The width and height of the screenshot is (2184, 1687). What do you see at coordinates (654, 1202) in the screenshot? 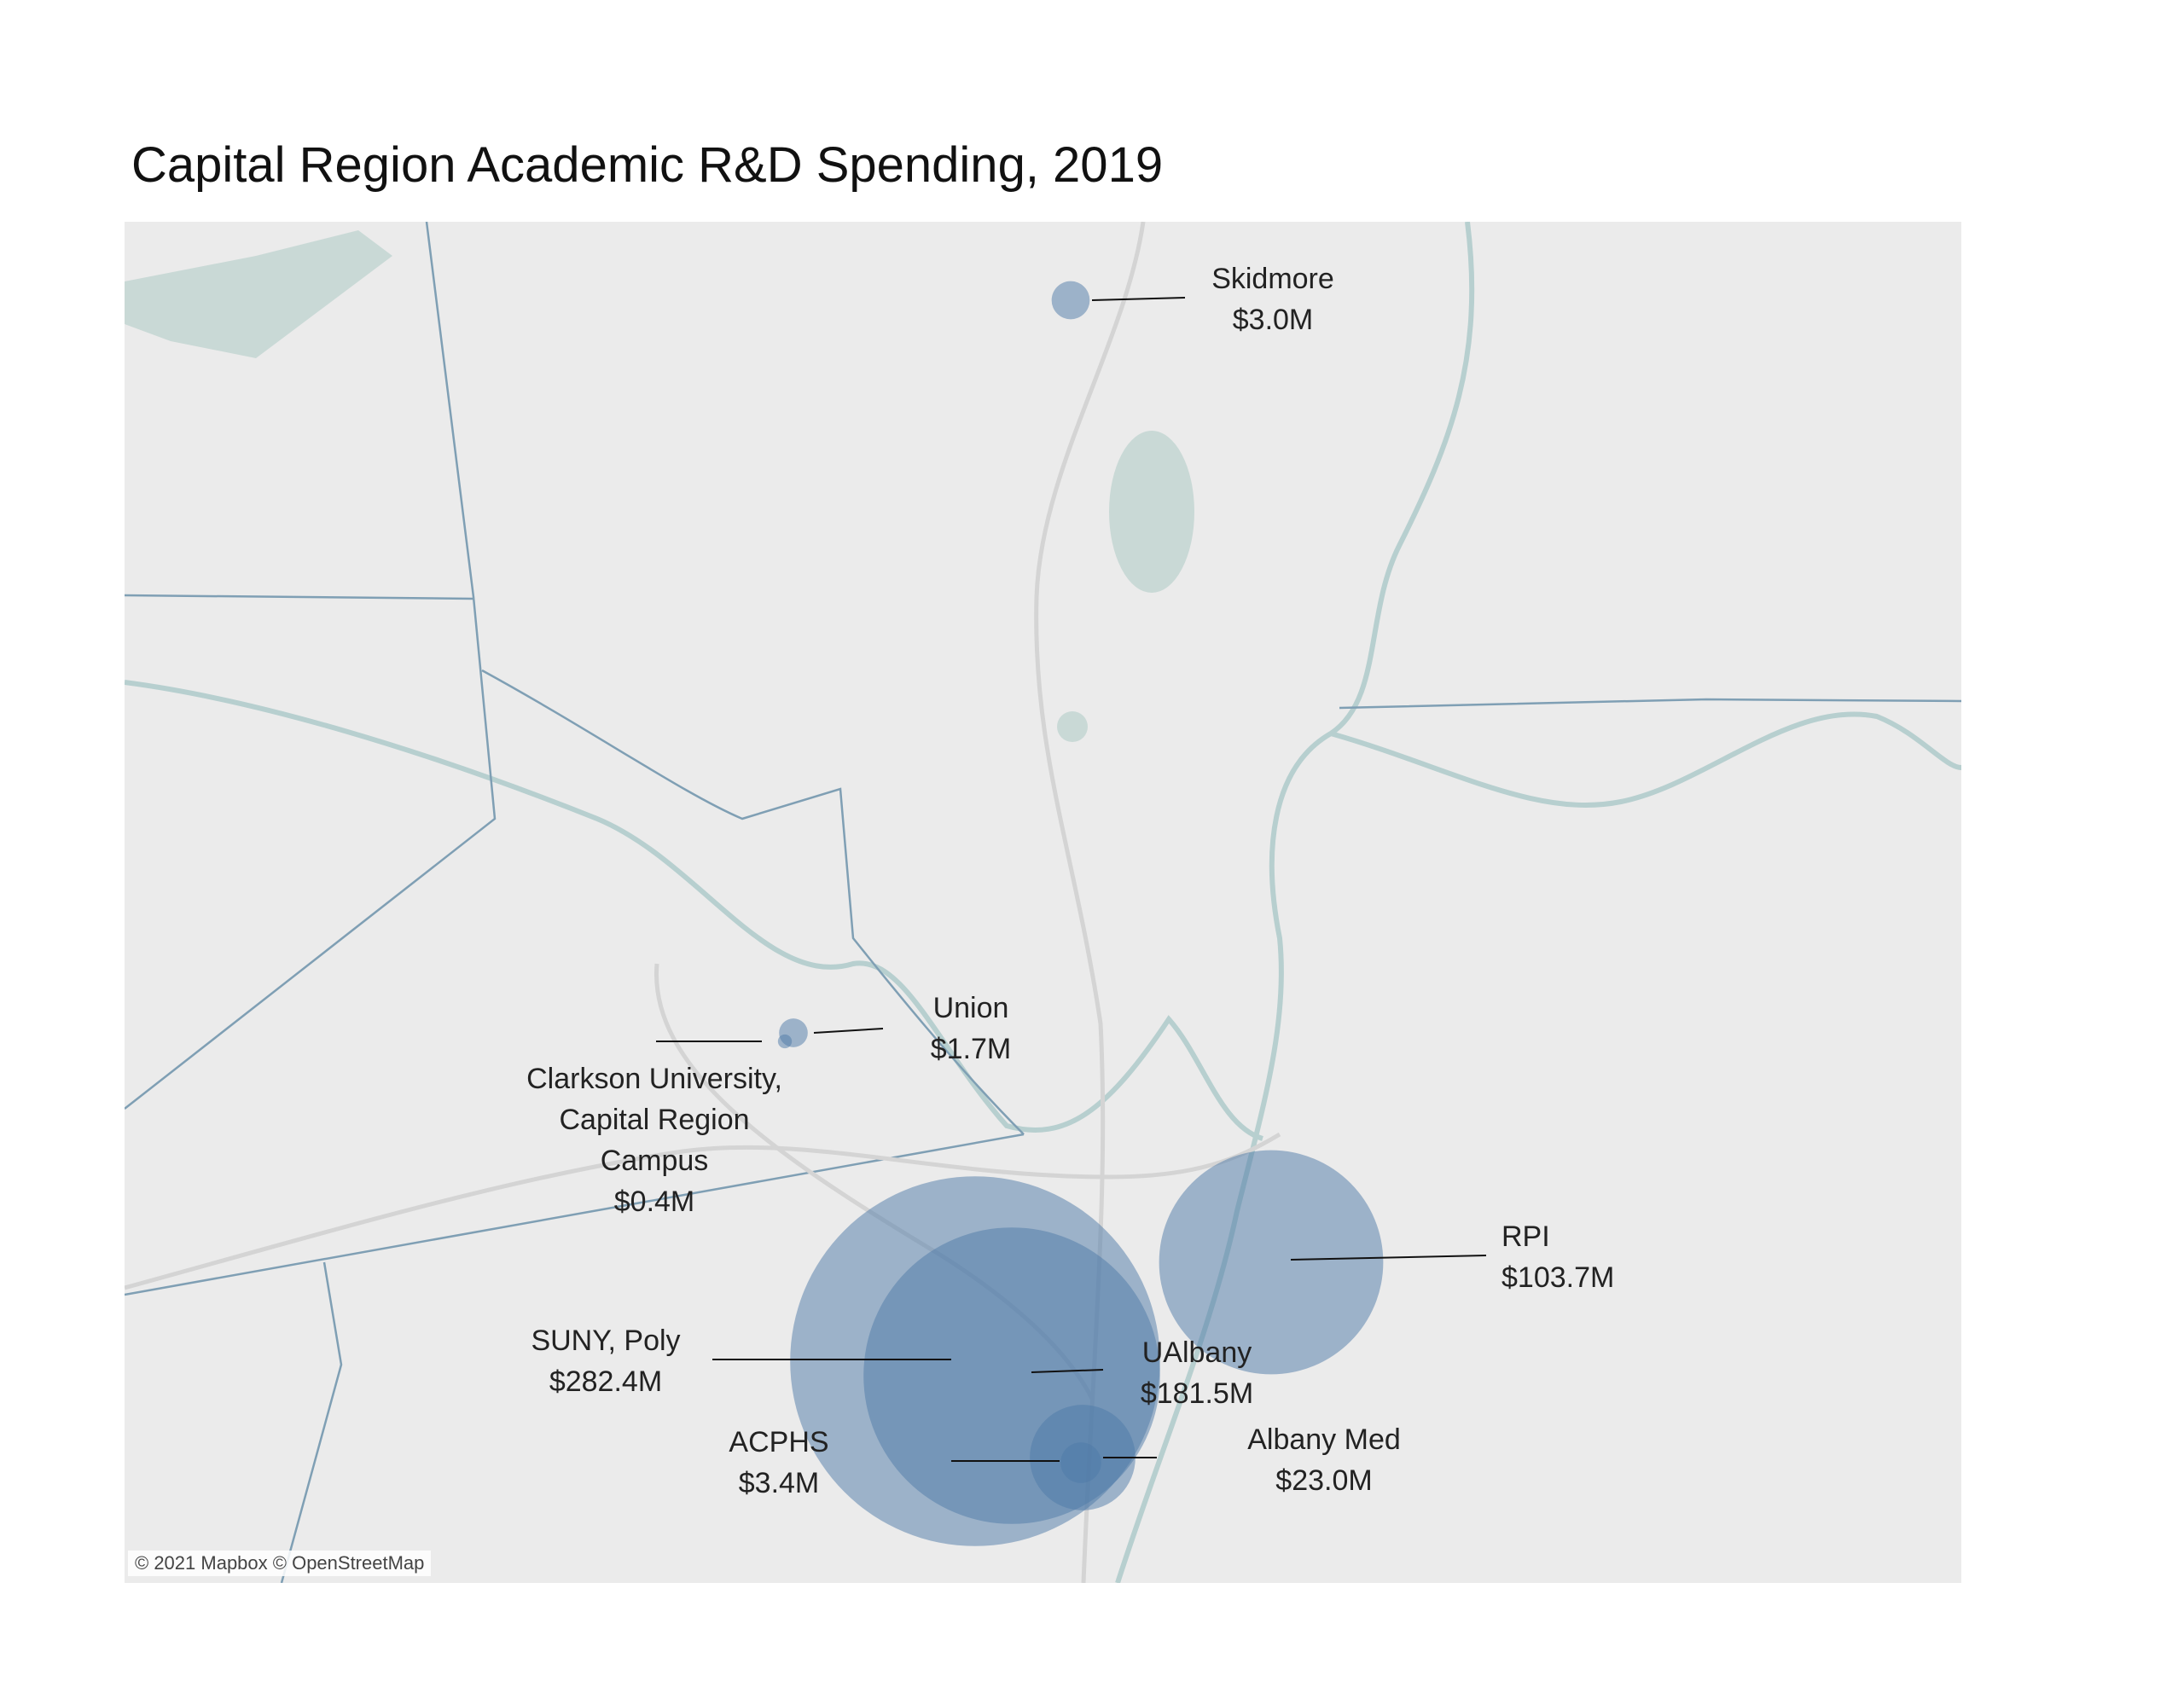
I see `marker-value: $0.4M` at bounding box center [654, 1202].